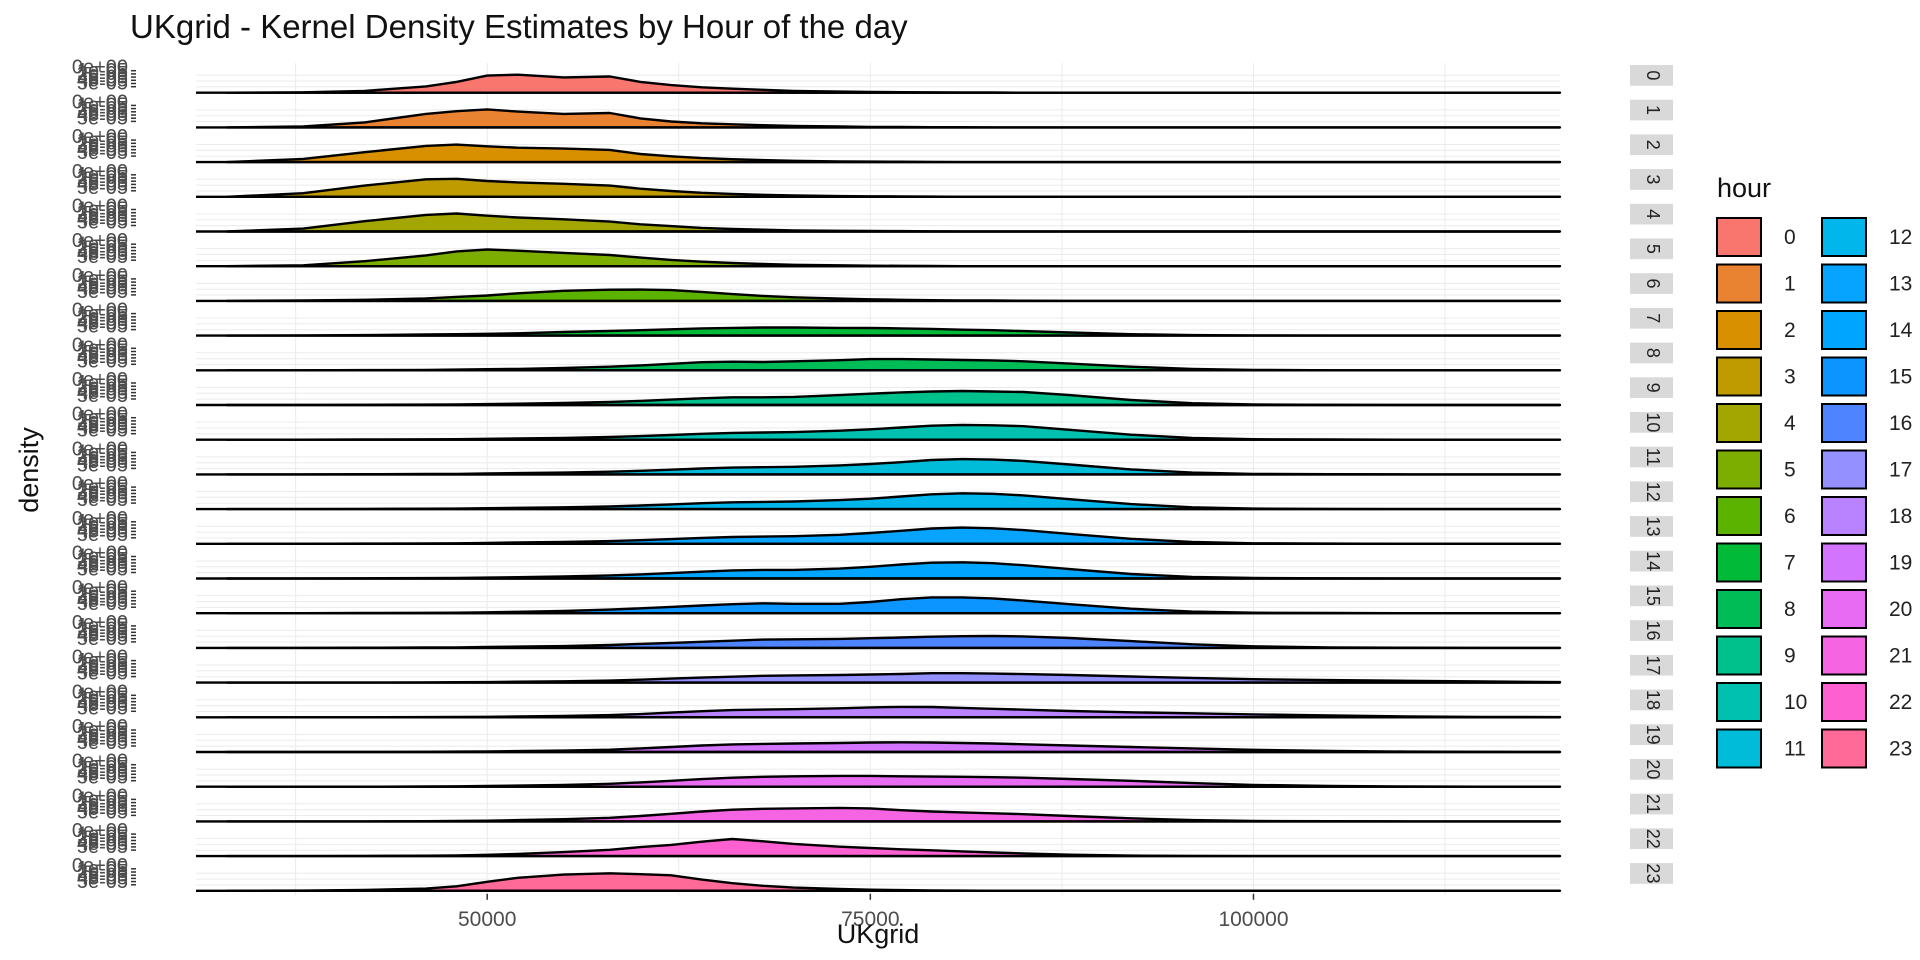 Image resolution: width=1920 pixels, height=960 pixels. I want to click on facet-strip-label: 15, so click(1653, 596).